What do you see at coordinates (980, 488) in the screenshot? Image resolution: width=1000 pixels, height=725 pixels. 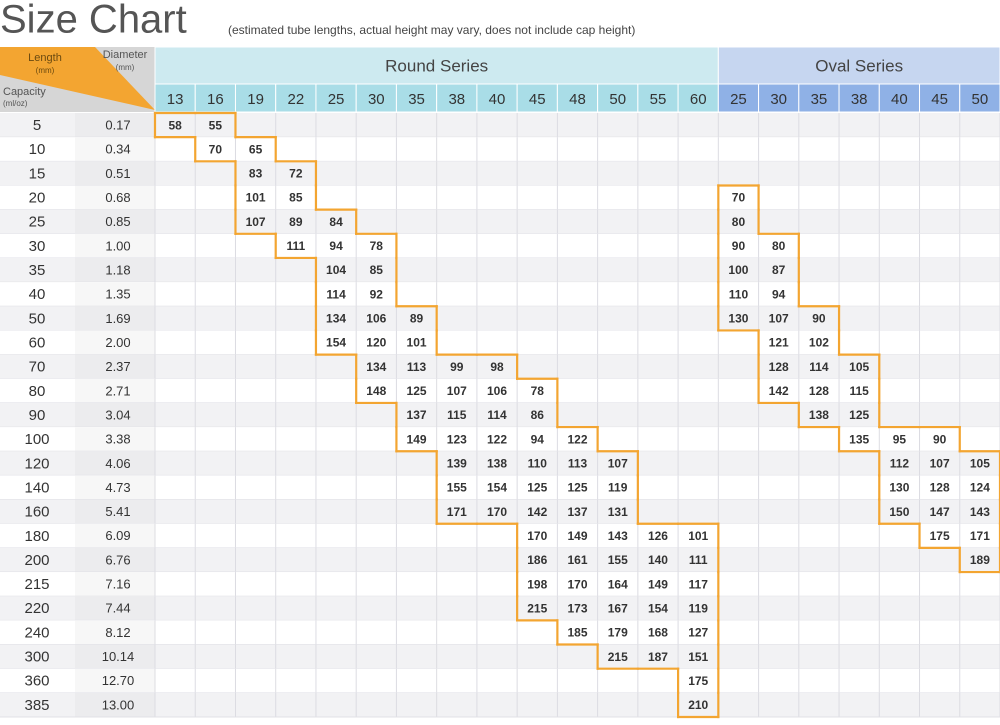 I see `cell-value: 124` at bounding box center [980, 488].